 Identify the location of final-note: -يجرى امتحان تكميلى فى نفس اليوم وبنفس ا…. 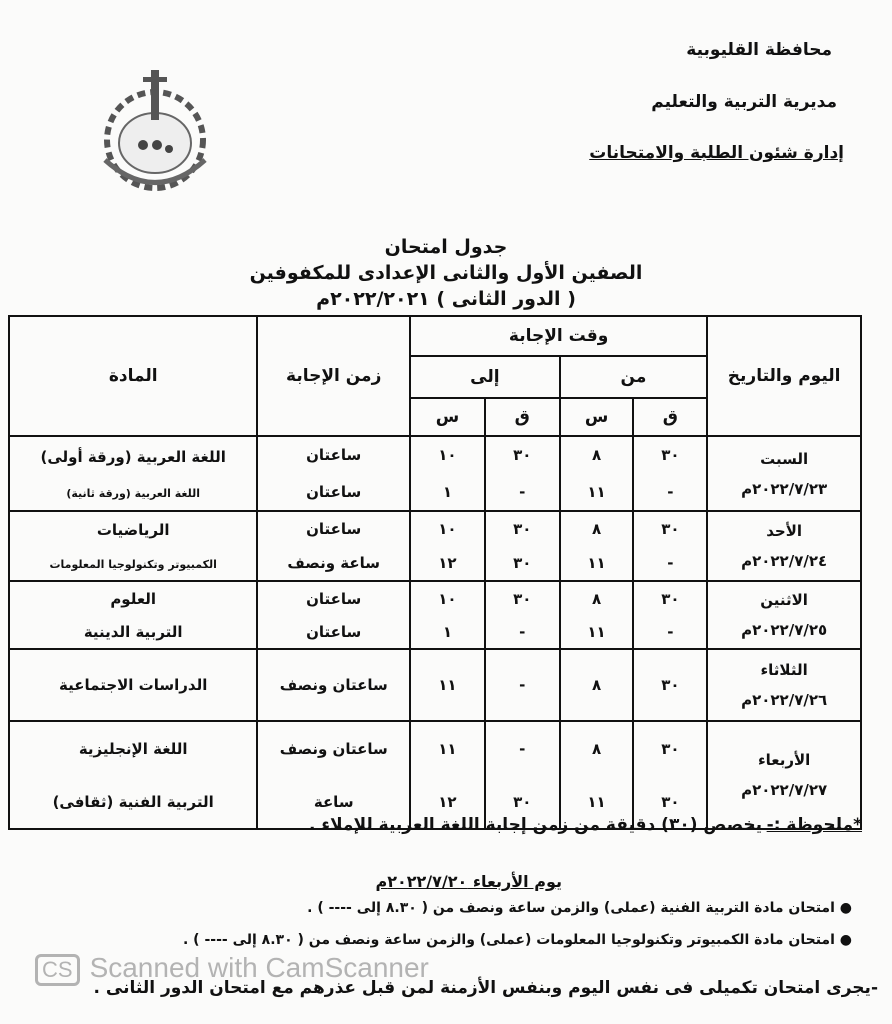
(485, 988).